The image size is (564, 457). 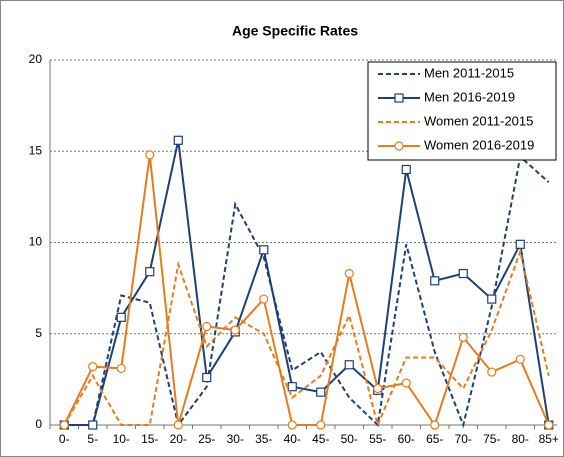 What do you see at coordinates (295, 31) in the screenshot?
I see `chart-title: Age Specific Rates` at bounding box center [295, 31].